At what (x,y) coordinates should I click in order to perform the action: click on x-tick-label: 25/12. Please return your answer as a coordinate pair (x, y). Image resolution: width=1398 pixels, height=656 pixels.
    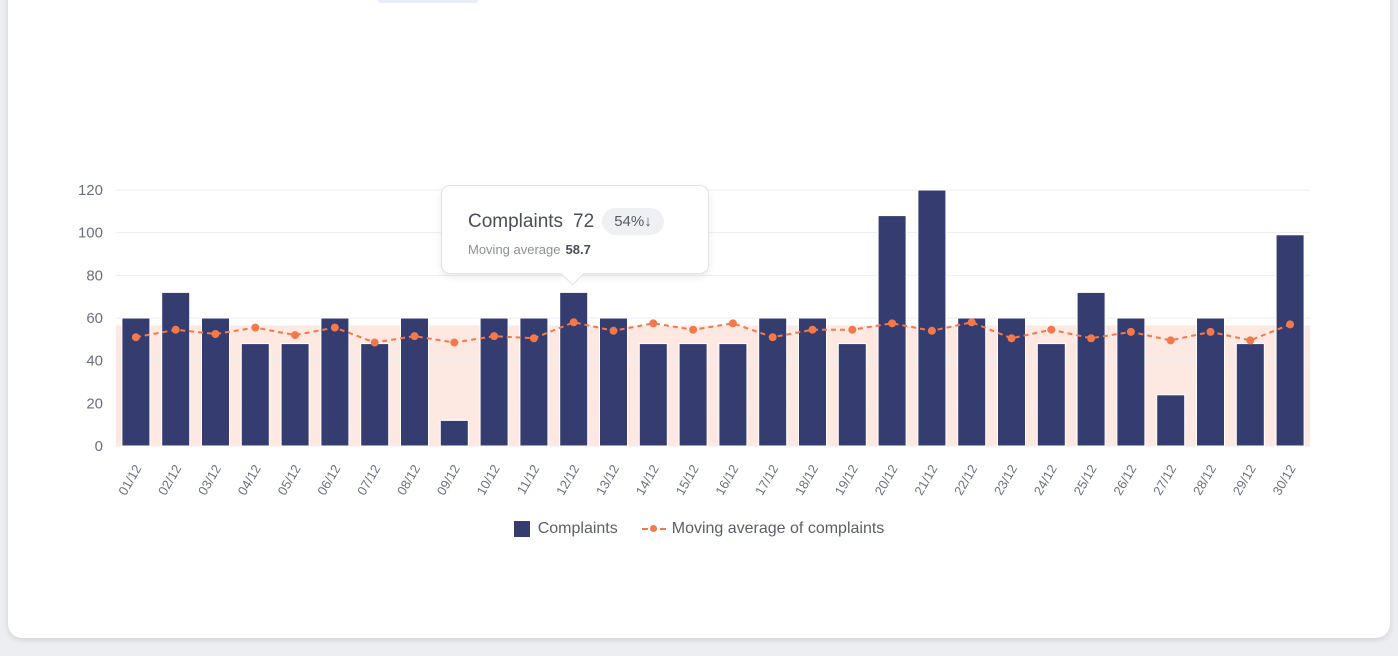
    Looking at the image, I should click on (1084, 480).